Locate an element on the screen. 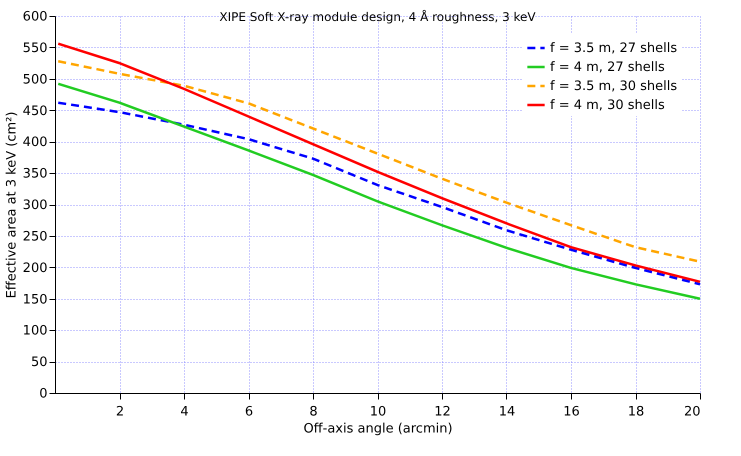 This screenshot has height=456, width=741. chart-title: XIPE Soft X-ray module design, 4 Å roughness, 3 keV is located at coordinates (377, 16).